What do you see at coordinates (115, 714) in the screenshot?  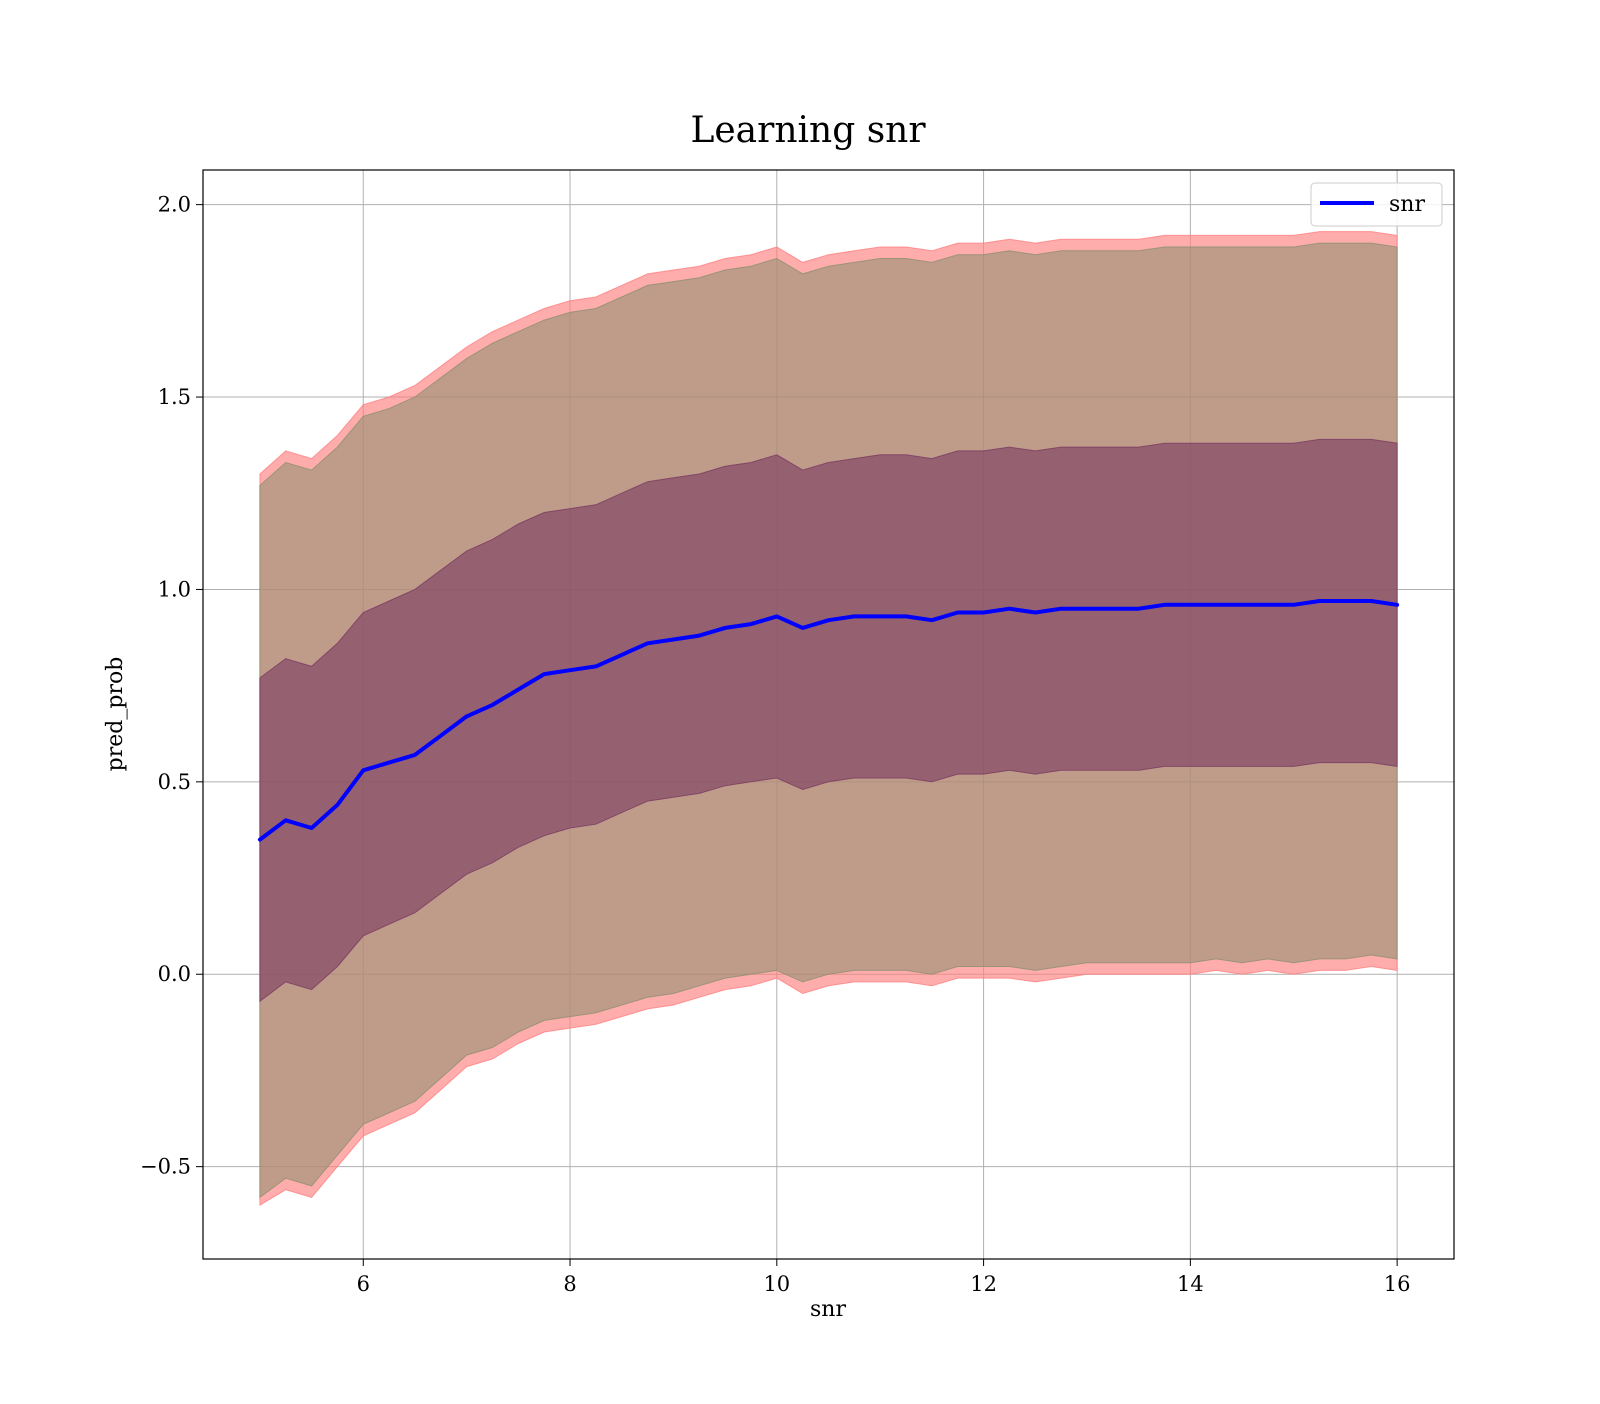 I see `y-axis-label: pred_prob` at bounding box center [115, 714].